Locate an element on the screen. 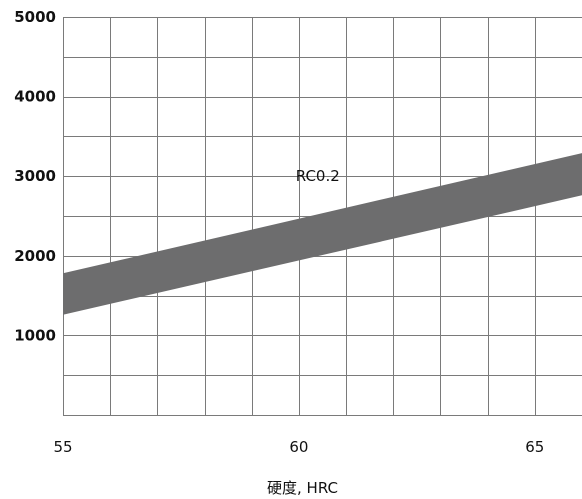 This screenshot has height=499, width=582. y-tick-label: 5000 is located at coordinates (35, 17).